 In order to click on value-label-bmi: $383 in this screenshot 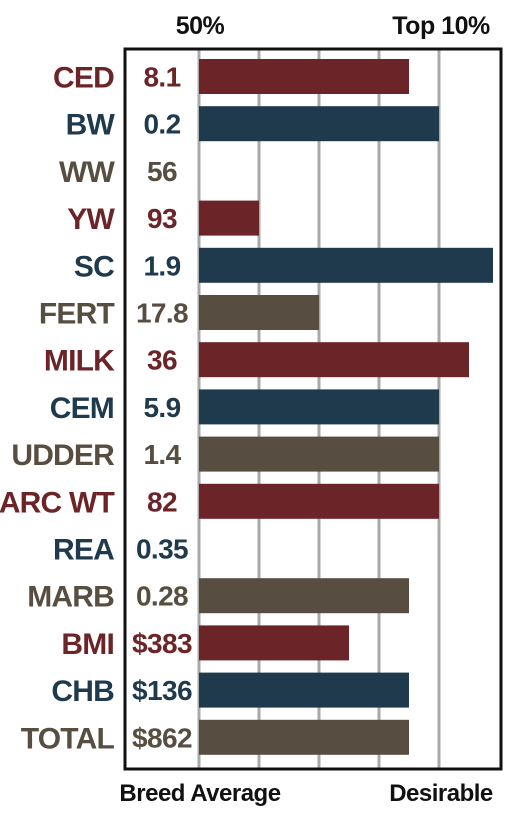, I will do `click(162, 643)`.